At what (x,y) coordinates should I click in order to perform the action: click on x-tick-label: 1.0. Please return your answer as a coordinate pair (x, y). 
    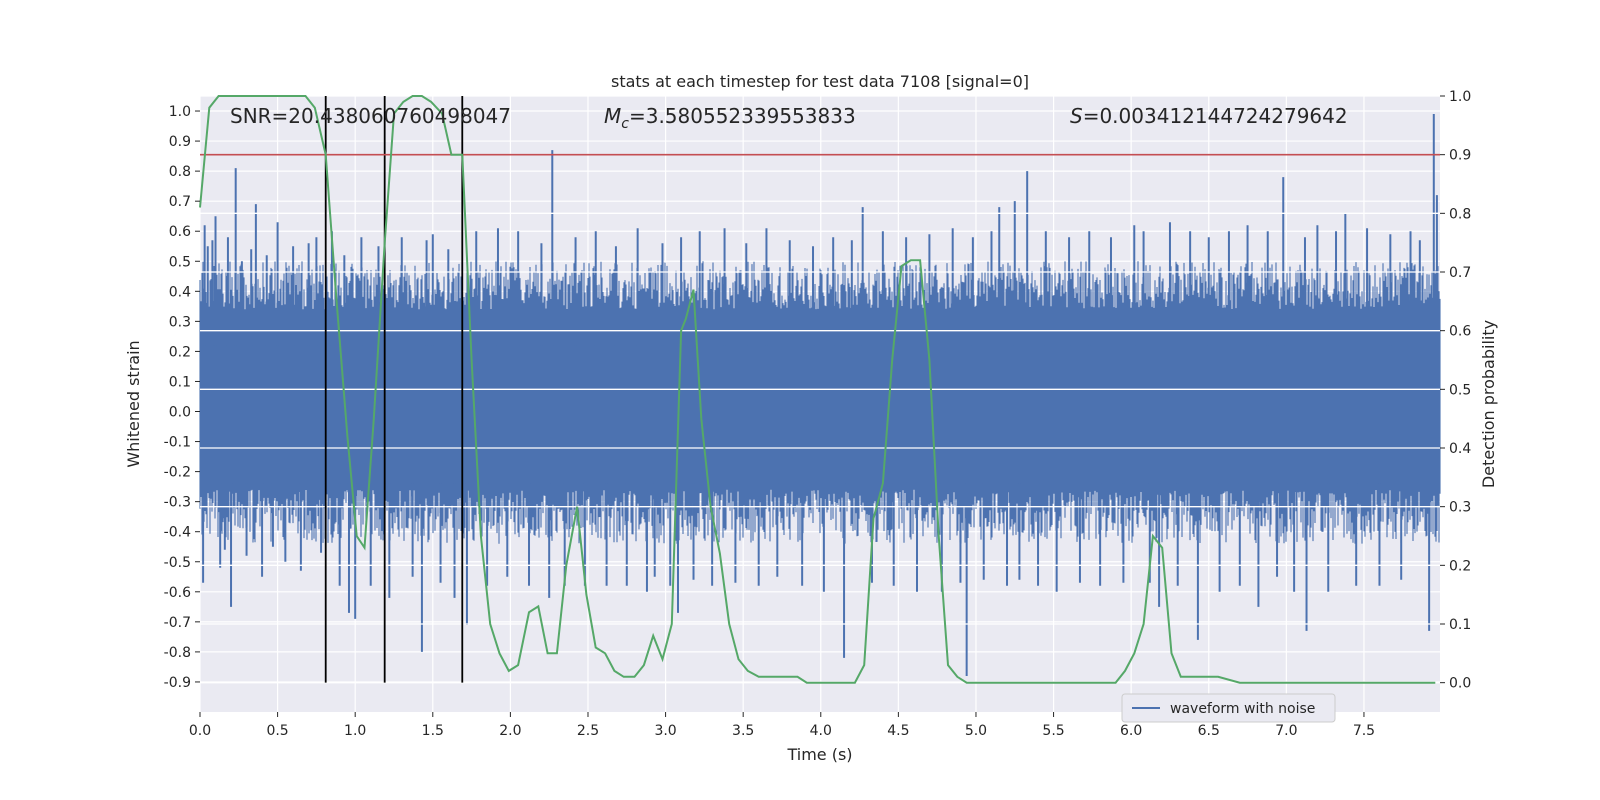
    Looking at the image, I should click on (355, 731).